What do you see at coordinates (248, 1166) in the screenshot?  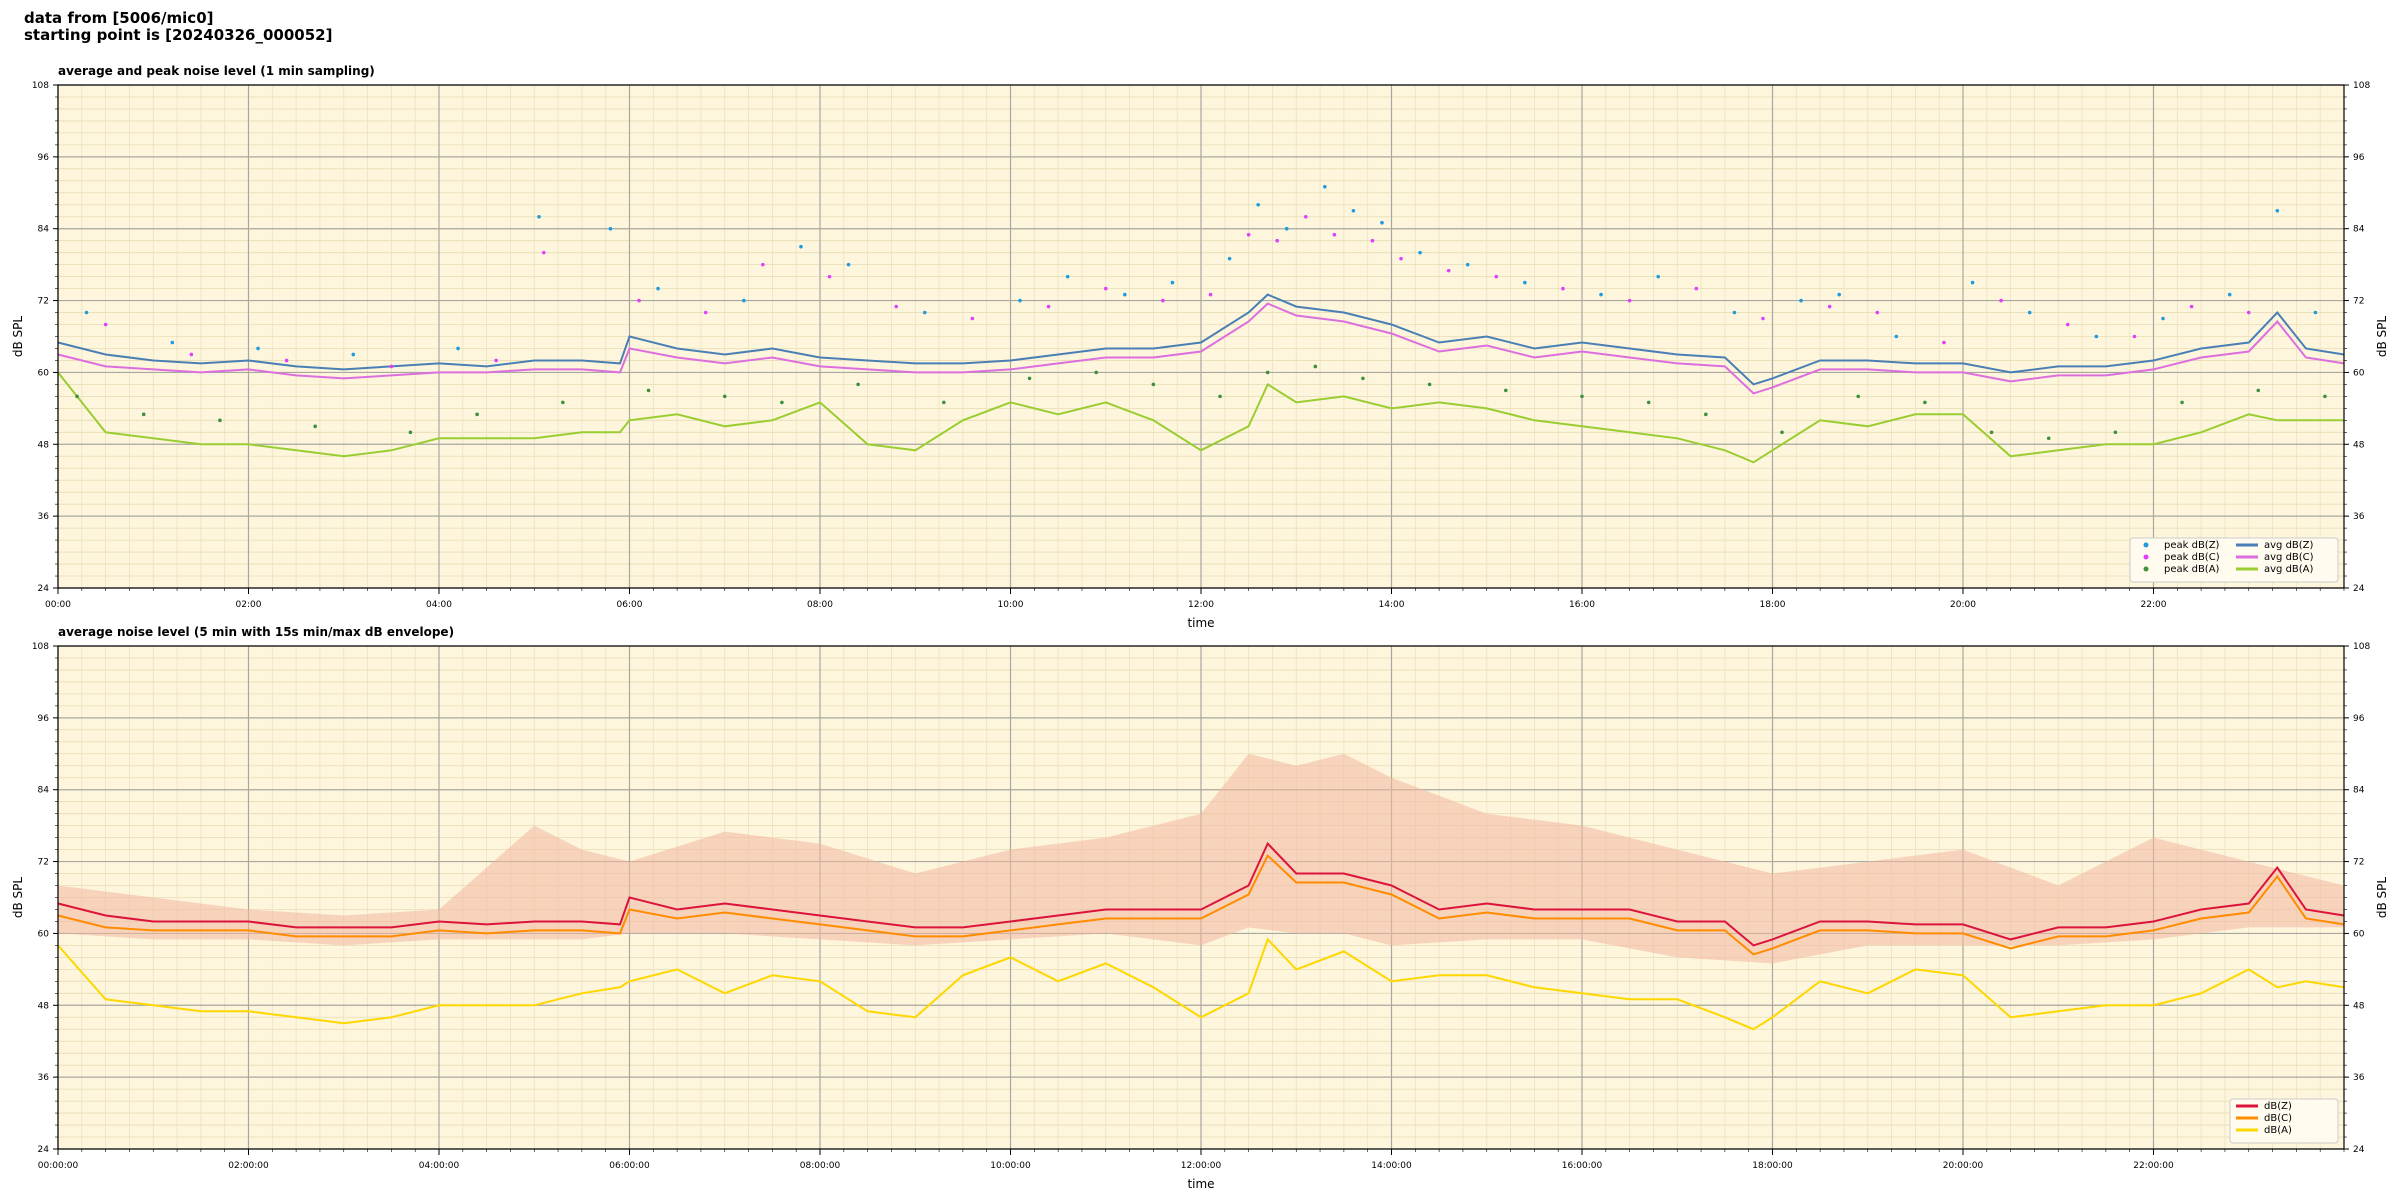 I see `x-tick-label: 02:00:00` at bounding box center [248, 1166].